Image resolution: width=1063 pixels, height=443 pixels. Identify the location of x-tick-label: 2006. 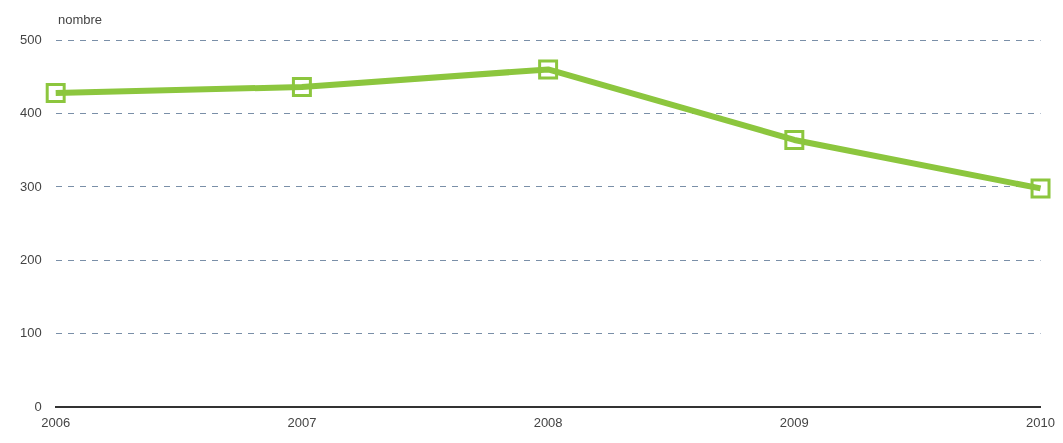
(56, 422).